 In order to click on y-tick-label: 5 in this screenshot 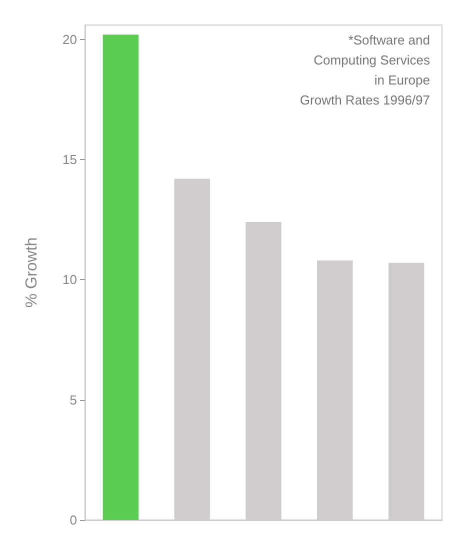, I will do `click(73, 400)`.